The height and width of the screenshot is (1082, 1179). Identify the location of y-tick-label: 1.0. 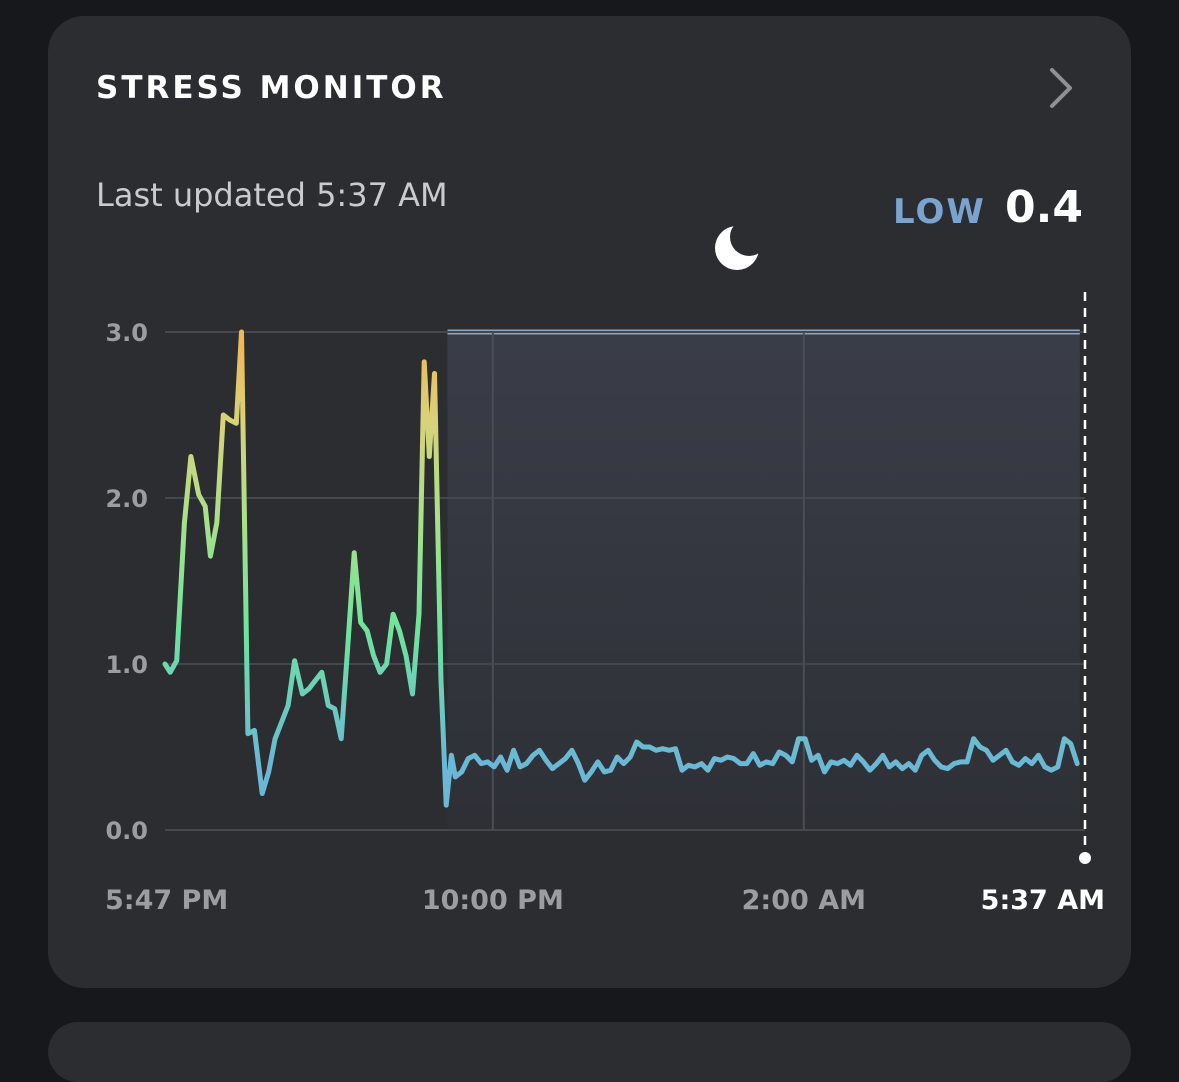
(126, 665).